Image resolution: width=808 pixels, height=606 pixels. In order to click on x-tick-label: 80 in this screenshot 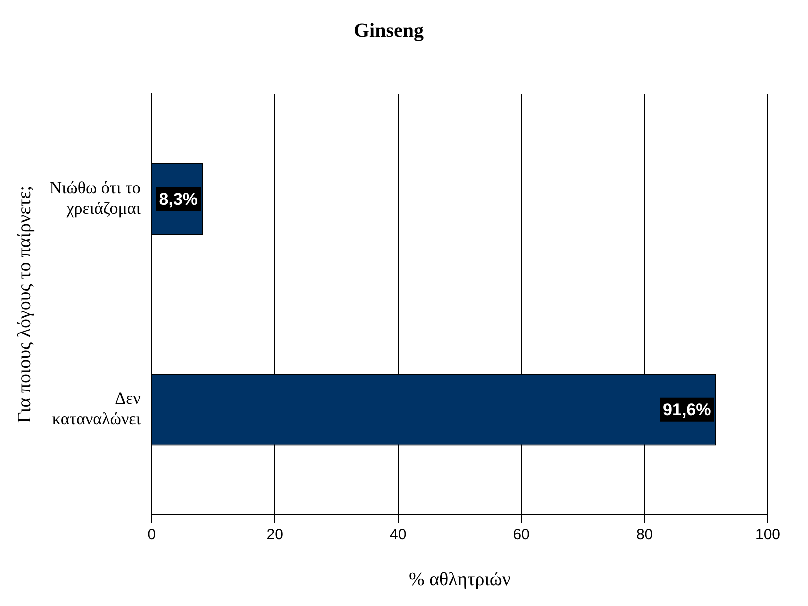, I will do `click(645, 535)`.